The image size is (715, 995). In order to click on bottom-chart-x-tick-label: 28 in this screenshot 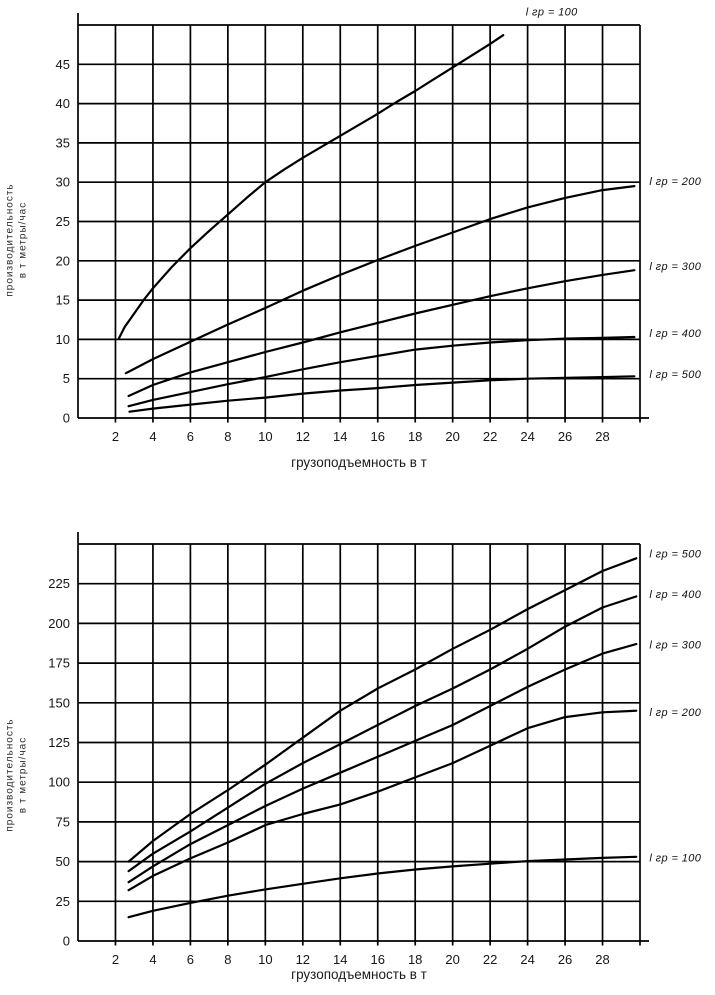, I will do `click(602, 959)`.